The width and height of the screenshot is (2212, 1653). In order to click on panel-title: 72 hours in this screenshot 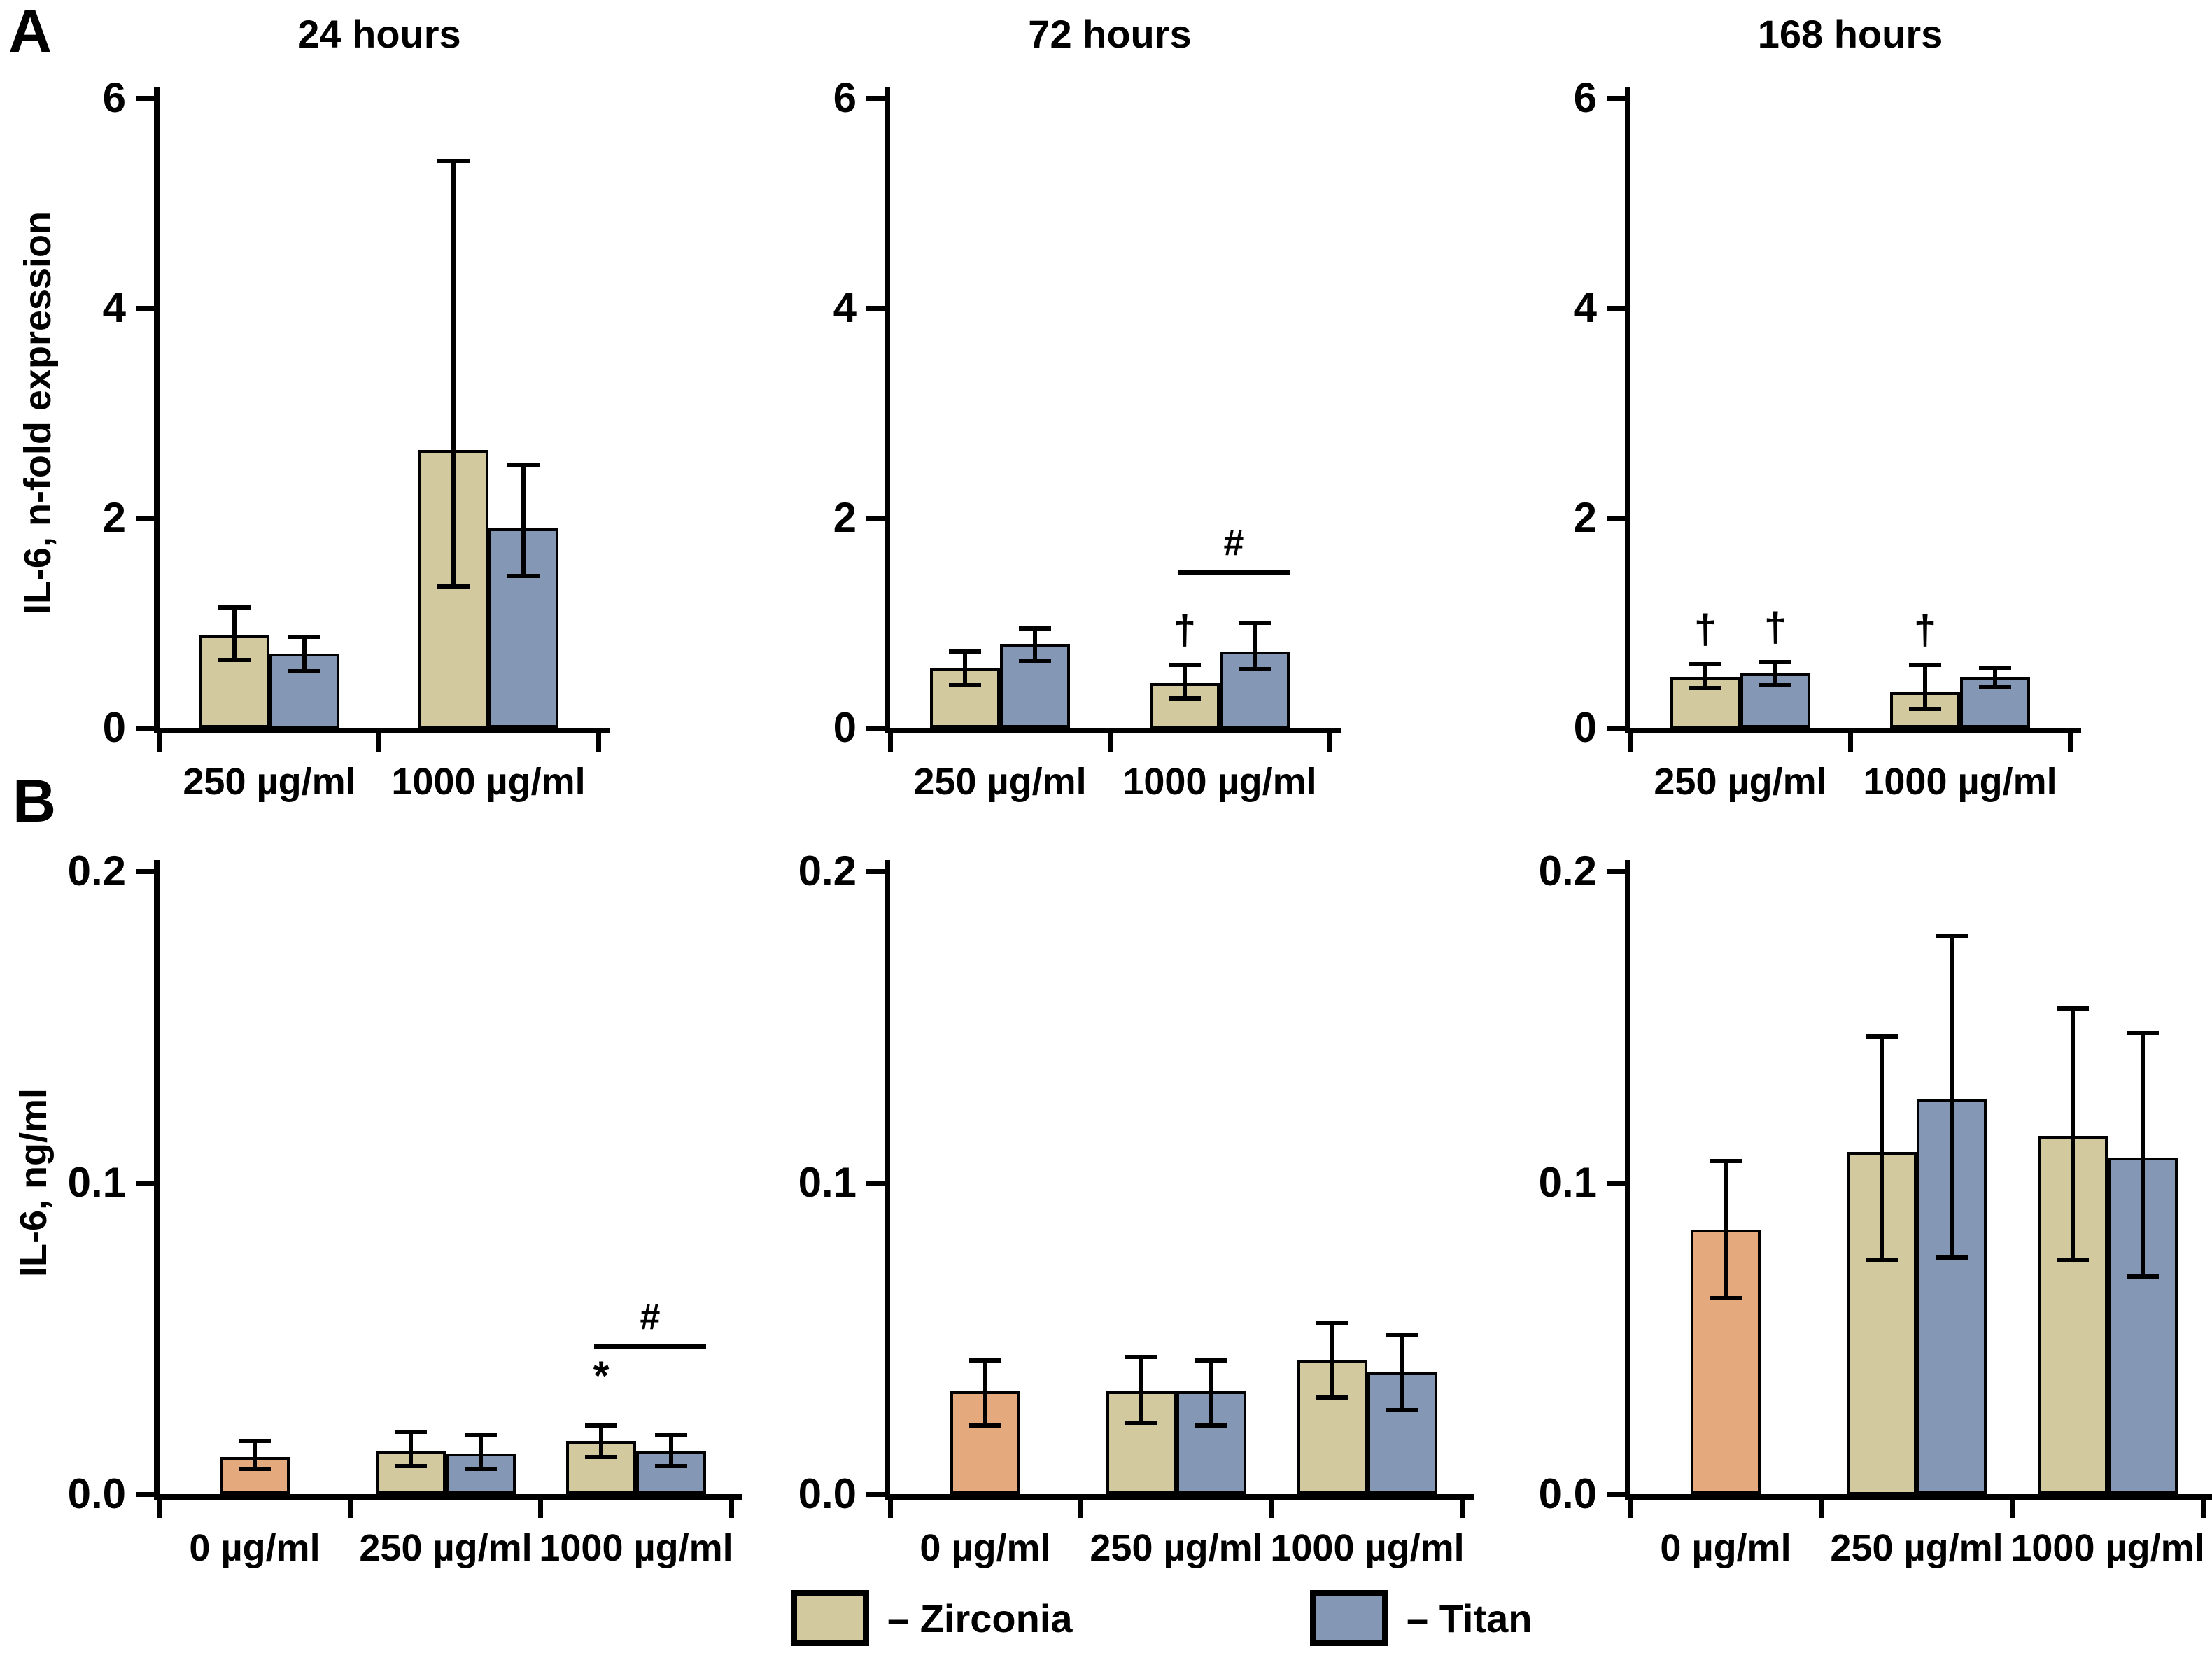, I will do `click(1110, 34)`.